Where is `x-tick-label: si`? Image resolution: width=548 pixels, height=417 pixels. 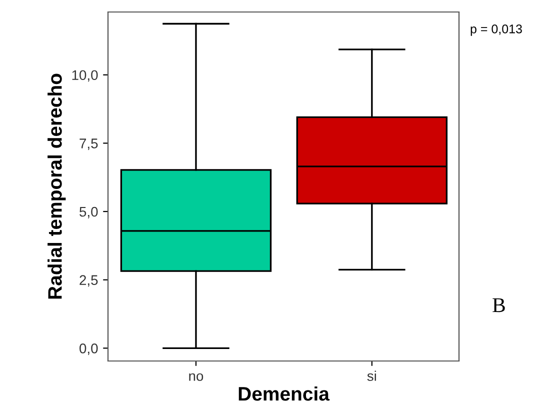 x-tick-label: si is located at coordinates (371, 375).